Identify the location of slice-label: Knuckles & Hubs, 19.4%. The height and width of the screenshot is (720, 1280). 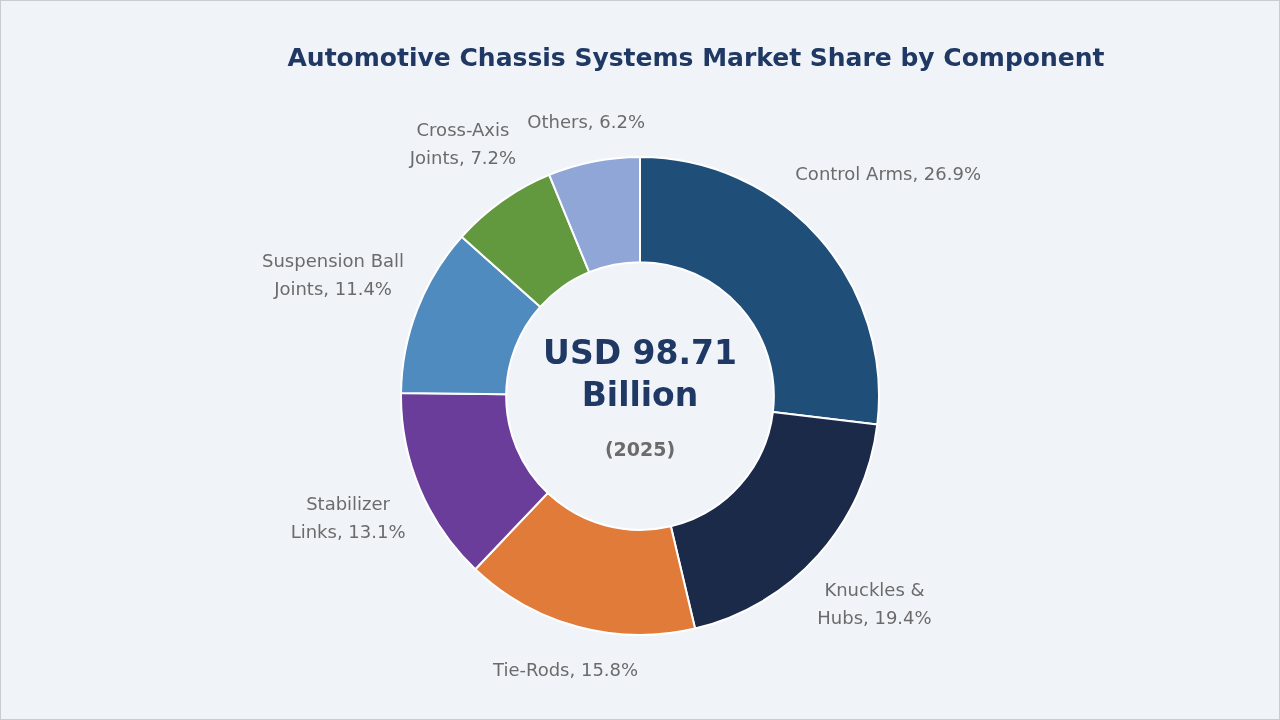
(874, 603).